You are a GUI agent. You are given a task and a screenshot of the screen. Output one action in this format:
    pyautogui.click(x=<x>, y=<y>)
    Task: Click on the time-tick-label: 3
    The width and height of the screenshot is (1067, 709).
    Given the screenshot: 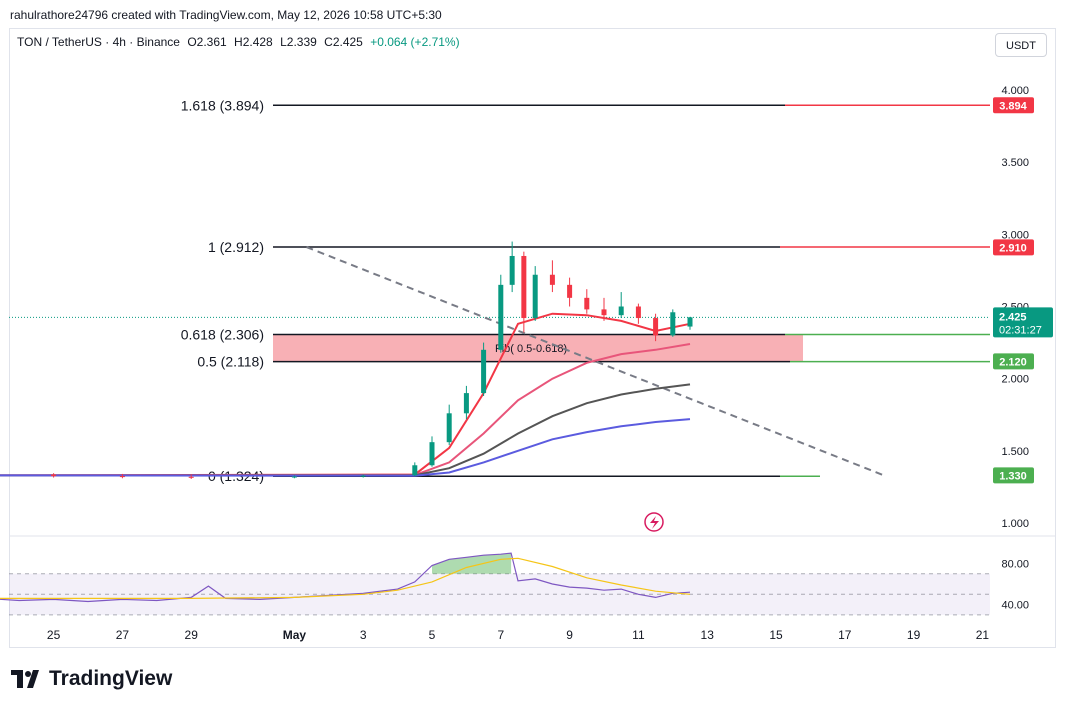 What is the action you would take?
    pyautogui.click(x=363, y=635)
    